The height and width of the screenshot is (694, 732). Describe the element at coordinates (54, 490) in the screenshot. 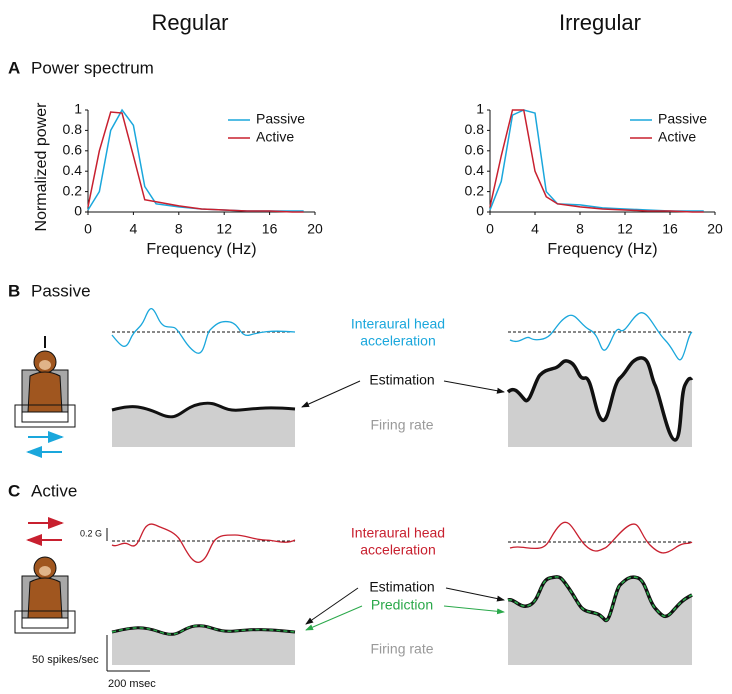

I see `panel-title: Active` at that location.